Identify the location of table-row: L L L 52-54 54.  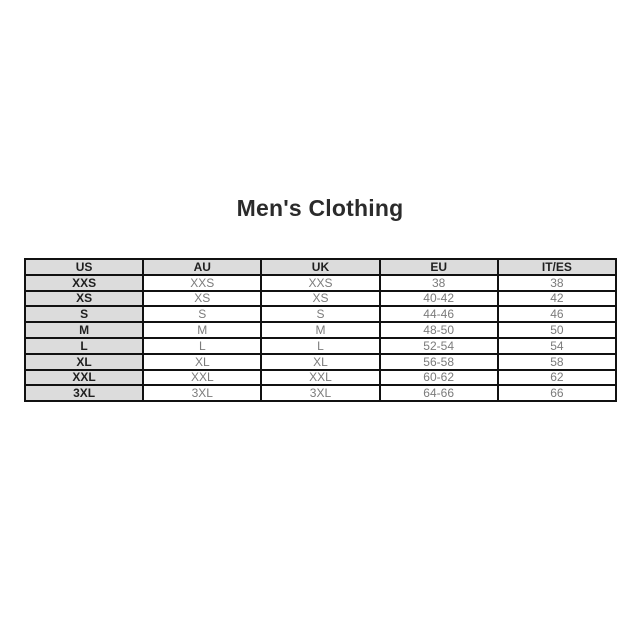
(320, 345).